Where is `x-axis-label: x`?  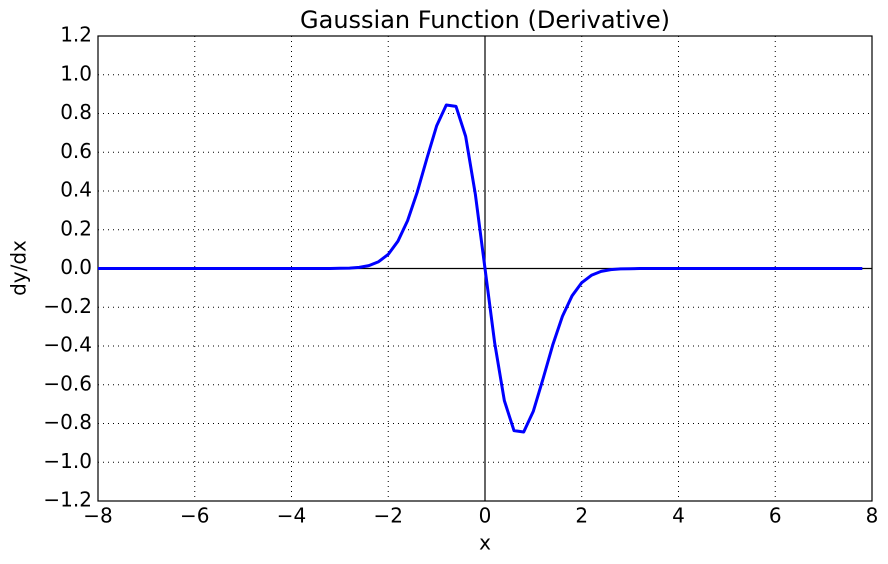 x-axis-label: x is located at coordinates (485, 543).